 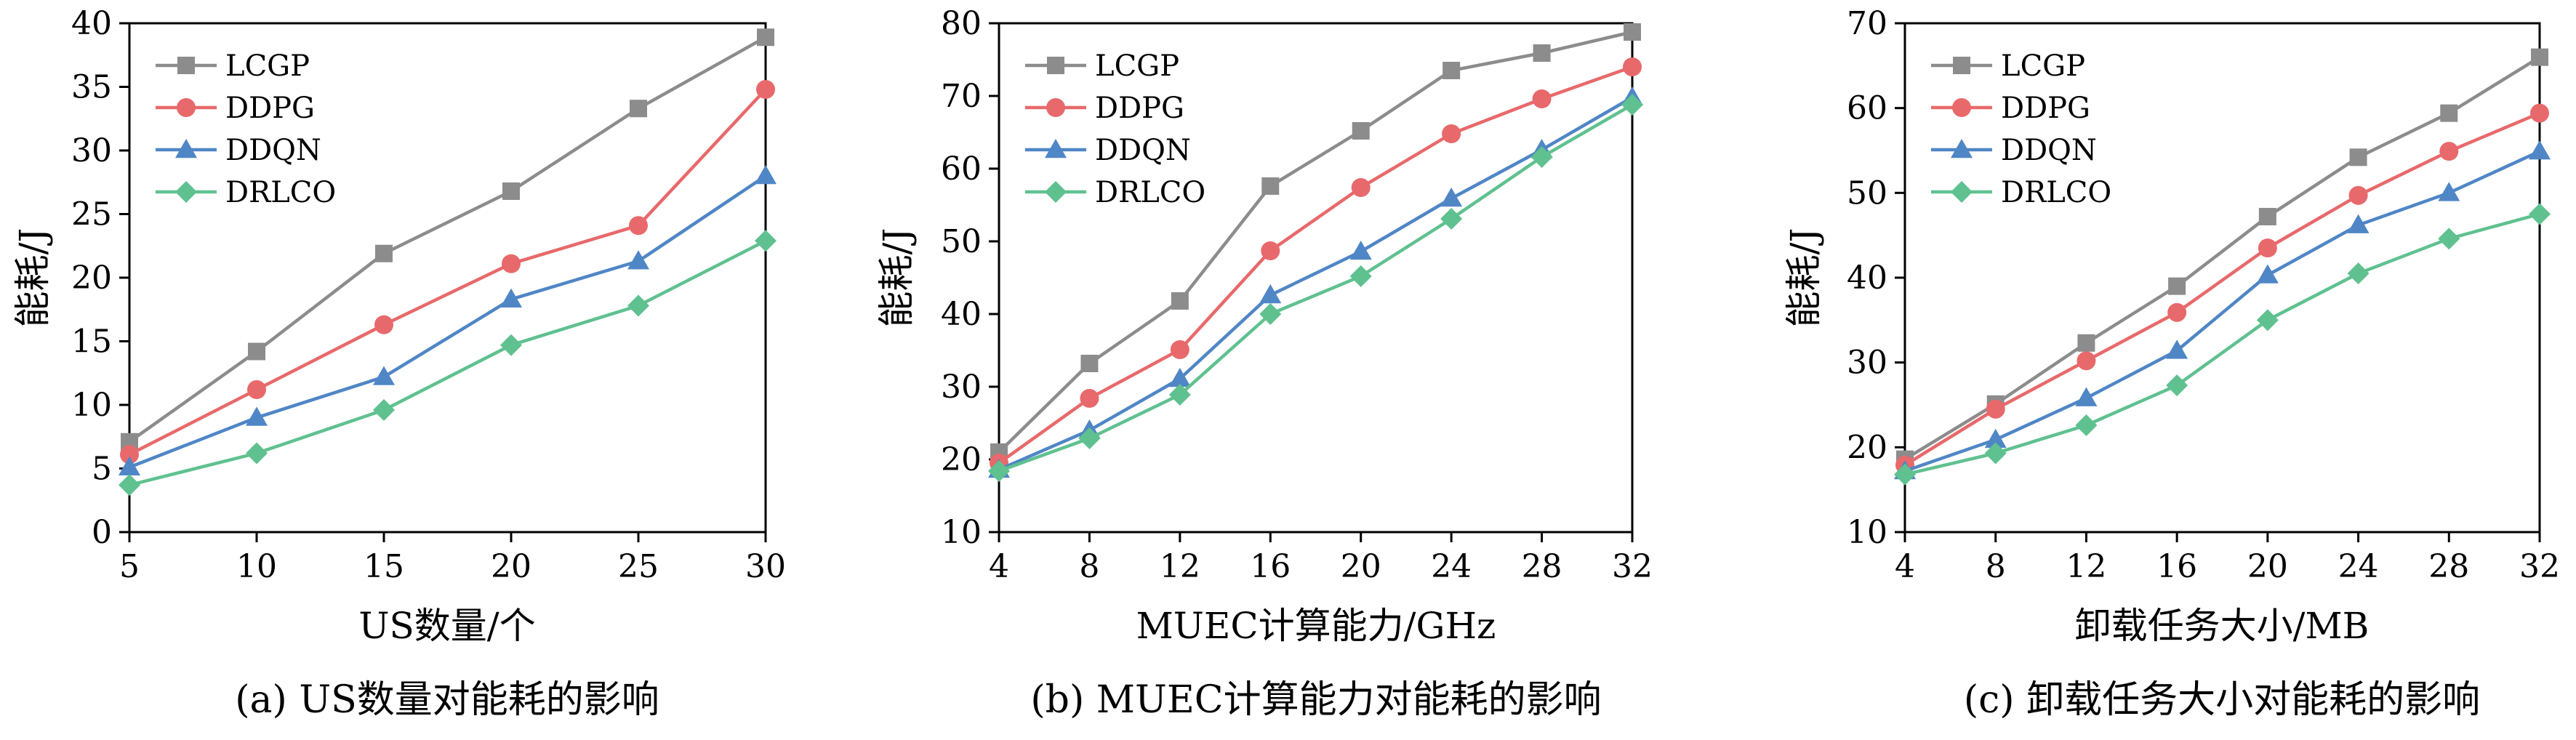 I want to click on y-tick-label: 70, so click(x=962, y=96).